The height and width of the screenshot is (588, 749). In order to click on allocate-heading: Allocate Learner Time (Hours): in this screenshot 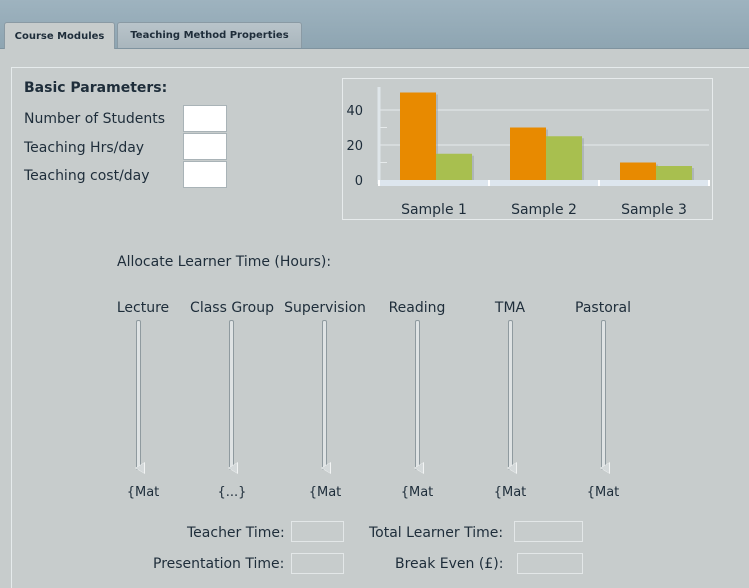, I will do `click(224, 262)`.